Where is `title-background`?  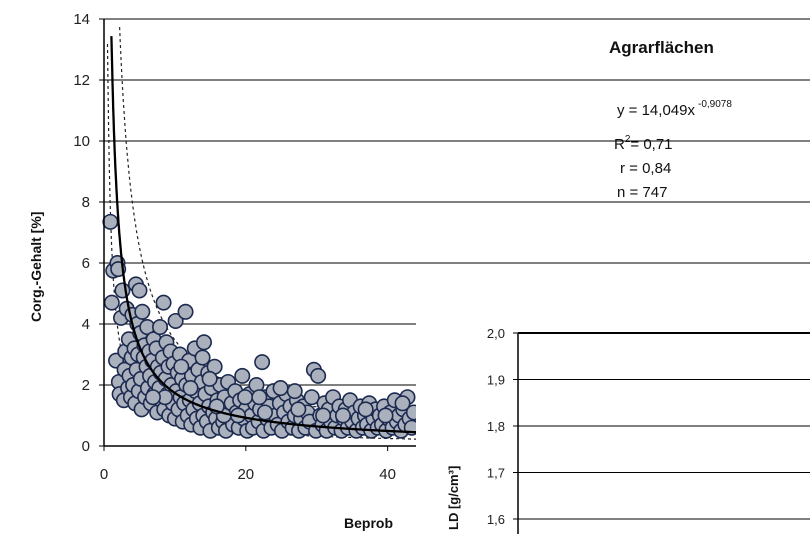 title-background is located at coordinates (700, 48).